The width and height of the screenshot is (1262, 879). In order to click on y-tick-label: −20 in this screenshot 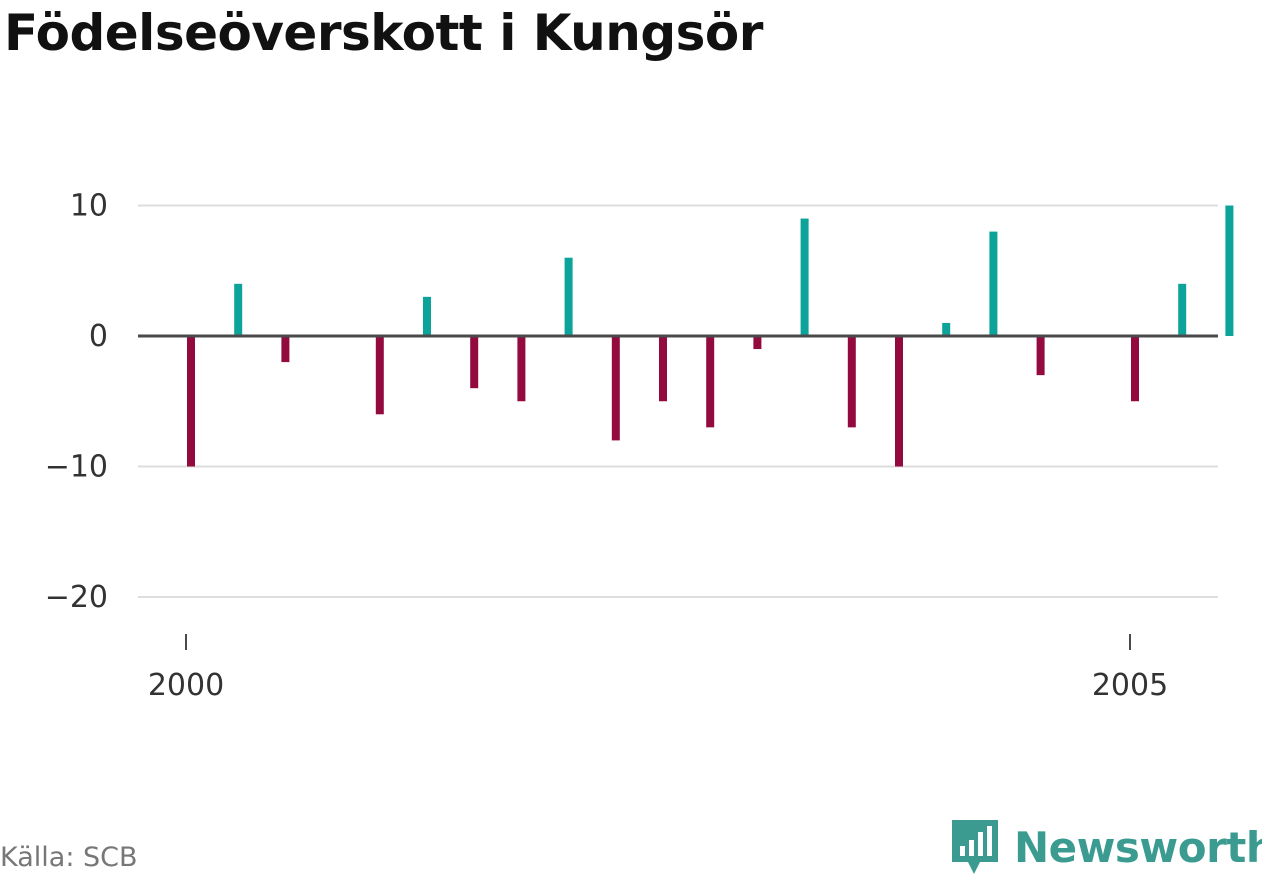, I will do `click(76, 597)`.